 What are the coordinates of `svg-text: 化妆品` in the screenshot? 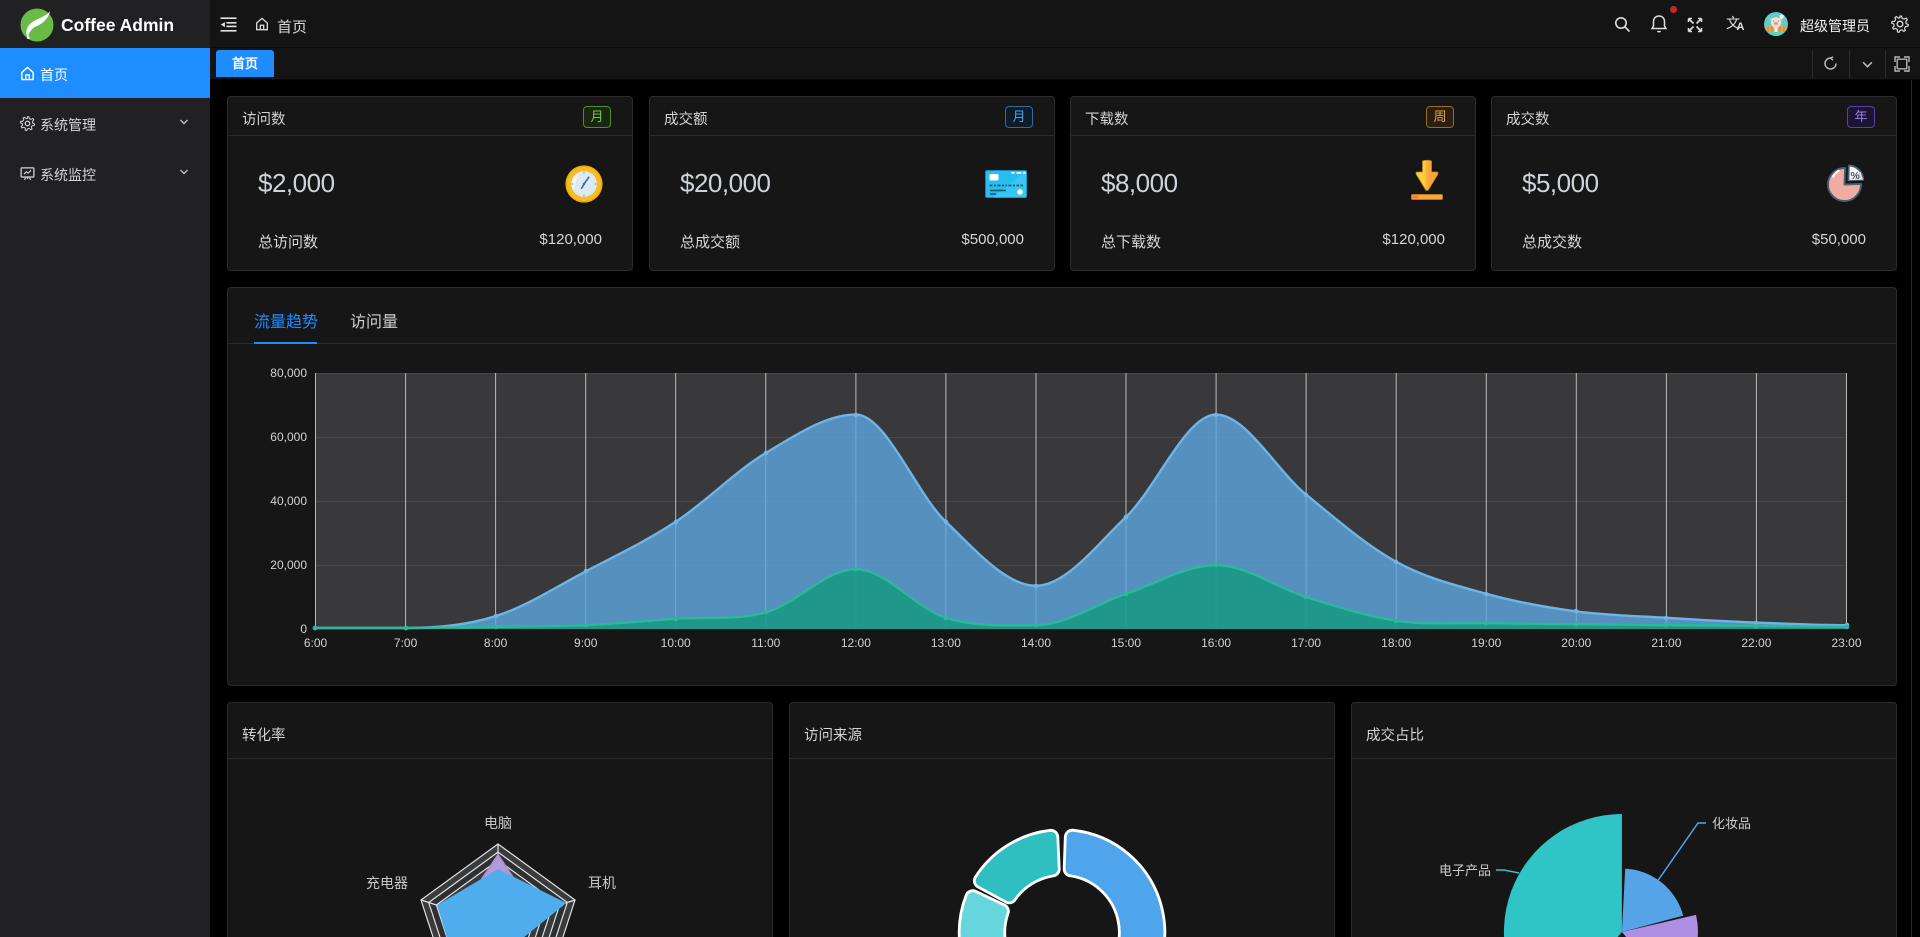 It's located at (1731, 823).